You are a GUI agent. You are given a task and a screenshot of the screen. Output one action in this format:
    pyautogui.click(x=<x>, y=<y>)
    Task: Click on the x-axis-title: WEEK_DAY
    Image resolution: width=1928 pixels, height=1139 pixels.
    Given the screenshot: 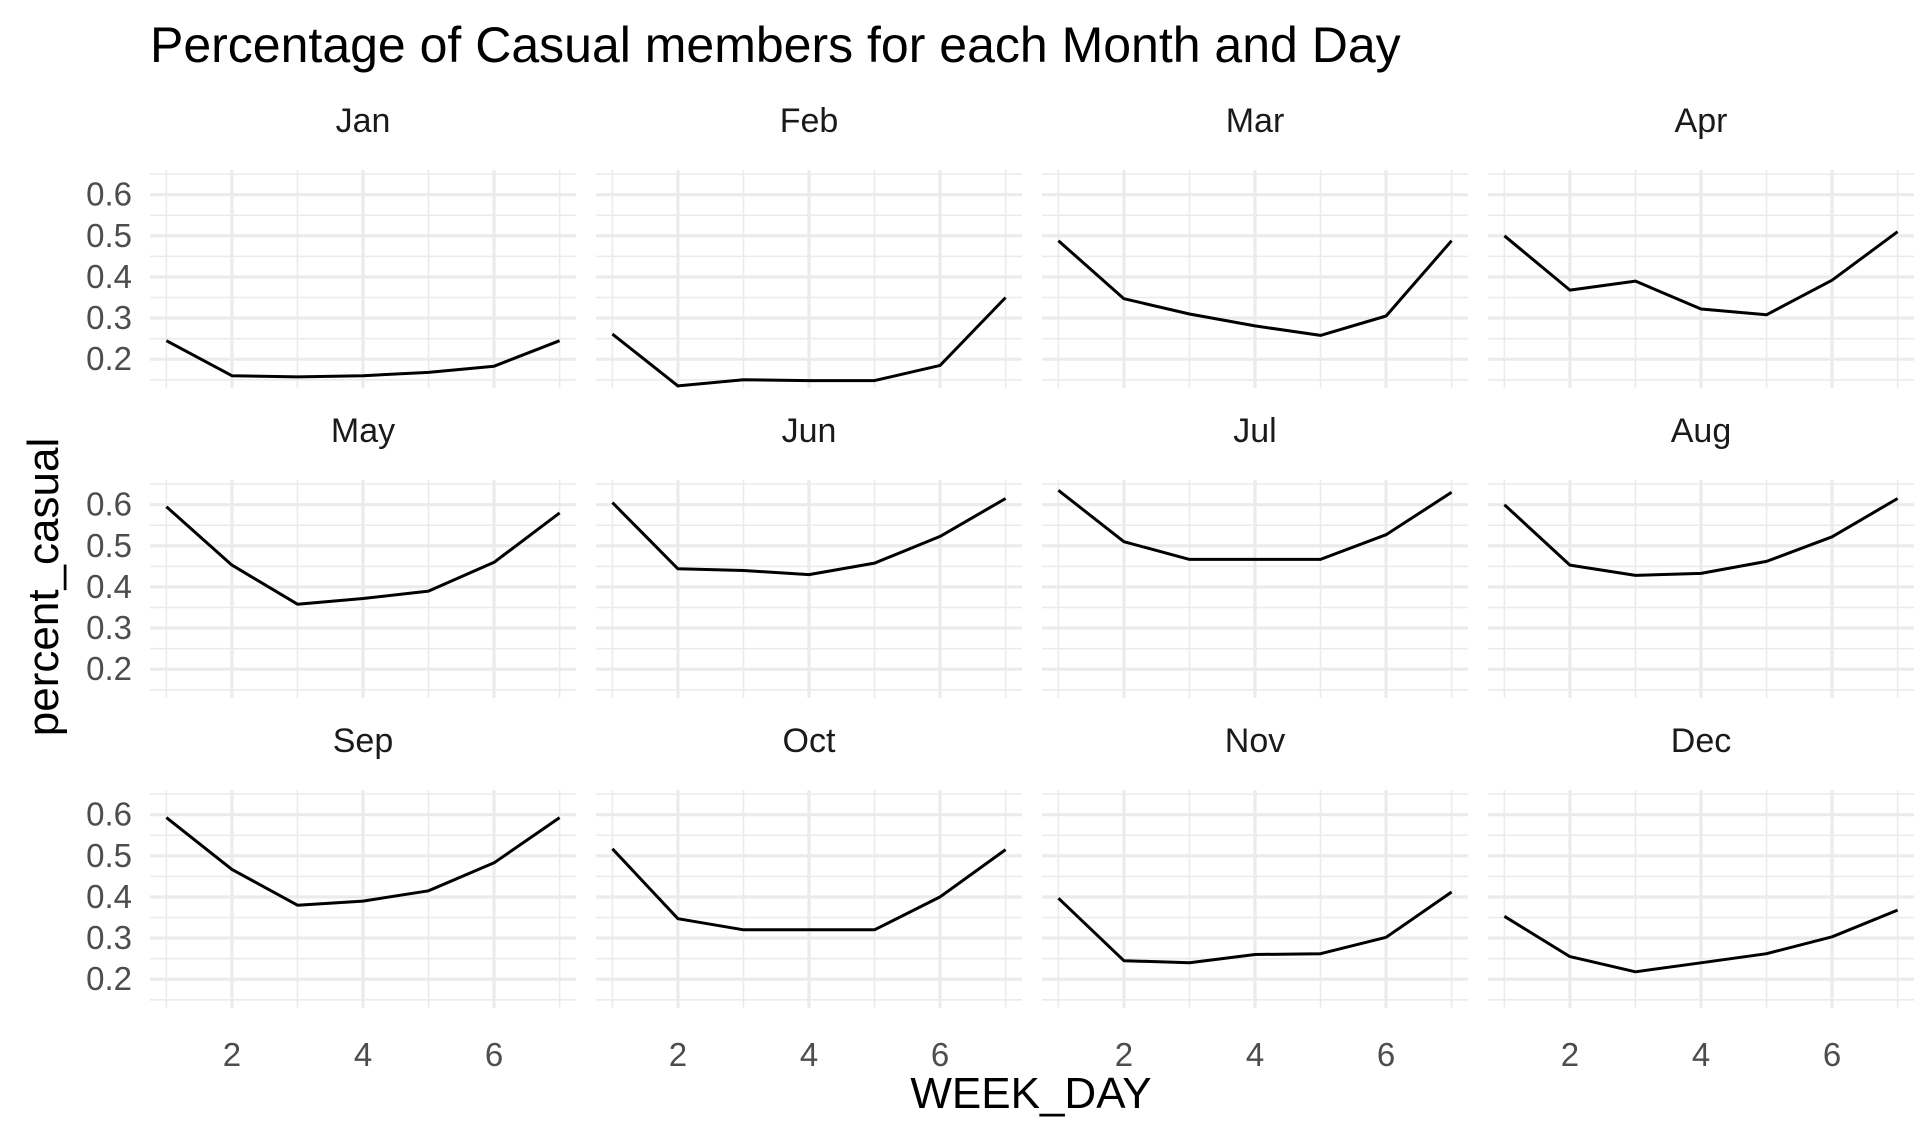 What is the action you would take?
    pyautogui.click(x=1030, y=1093)
    